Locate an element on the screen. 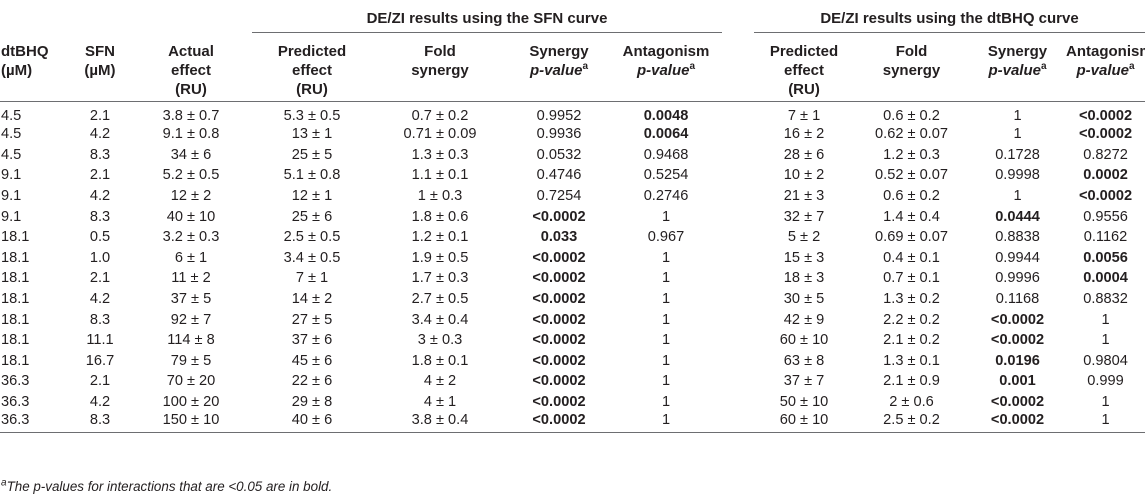 This screenshot has width=1145, height=498. cell-synergy-pvalue-dtbhq: 0.8838 is located at coordinates (1017, 237).